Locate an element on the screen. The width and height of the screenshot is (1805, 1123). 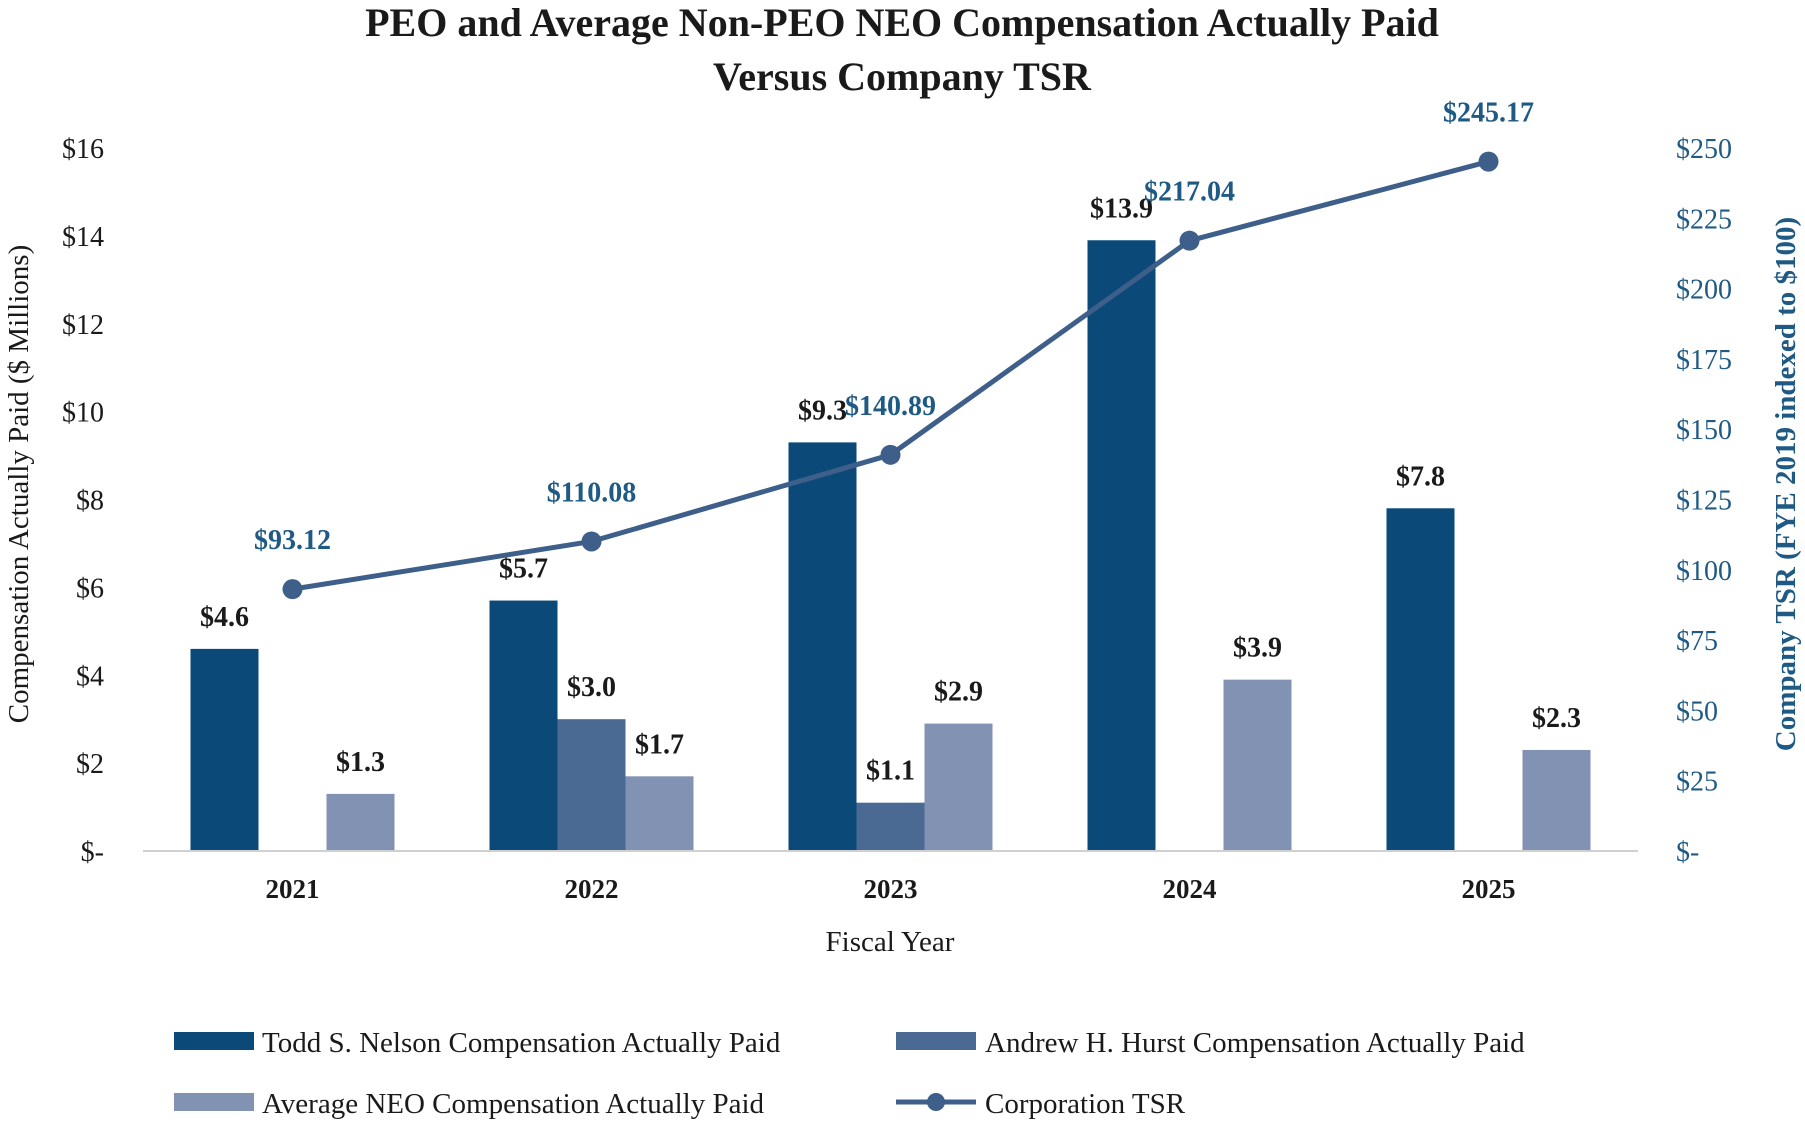
y2-tick-label: $- is located at coordinates (1687, 852).